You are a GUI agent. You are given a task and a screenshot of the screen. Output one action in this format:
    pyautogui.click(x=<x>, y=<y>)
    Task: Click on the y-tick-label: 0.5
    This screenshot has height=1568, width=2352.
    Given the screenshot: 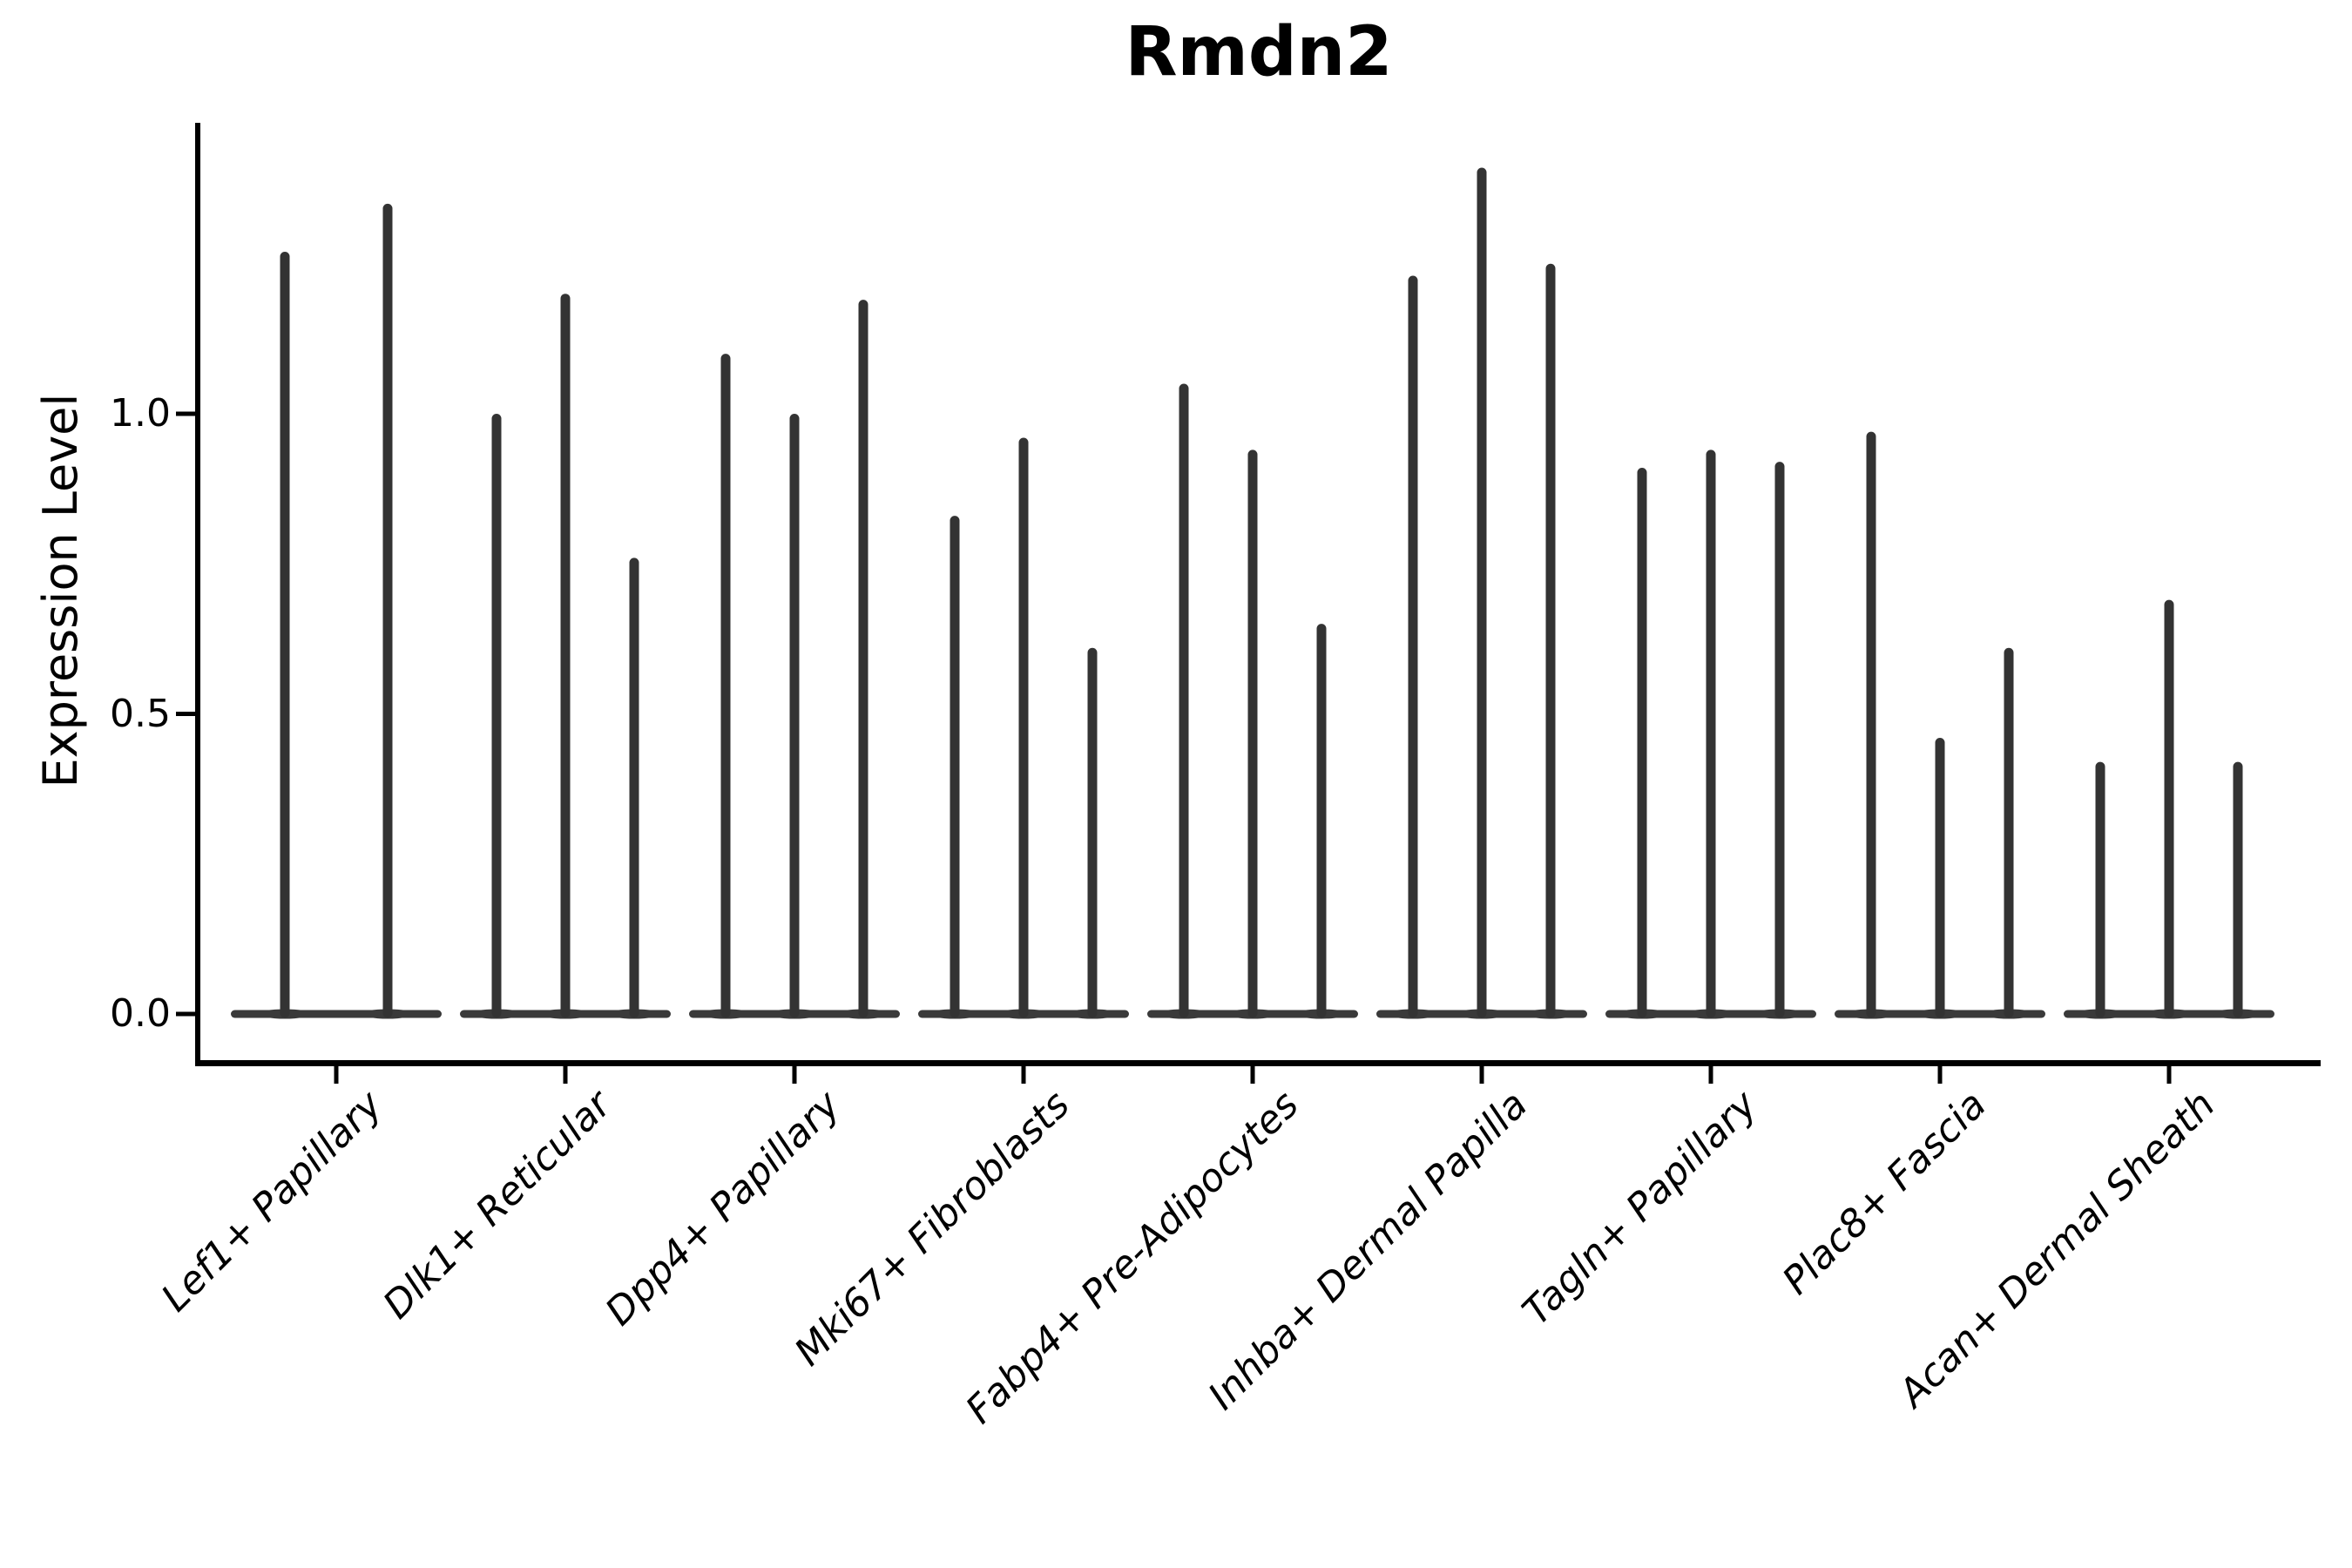 What is the action you would take?
    pyautogui.click(x=140, y=713)
    